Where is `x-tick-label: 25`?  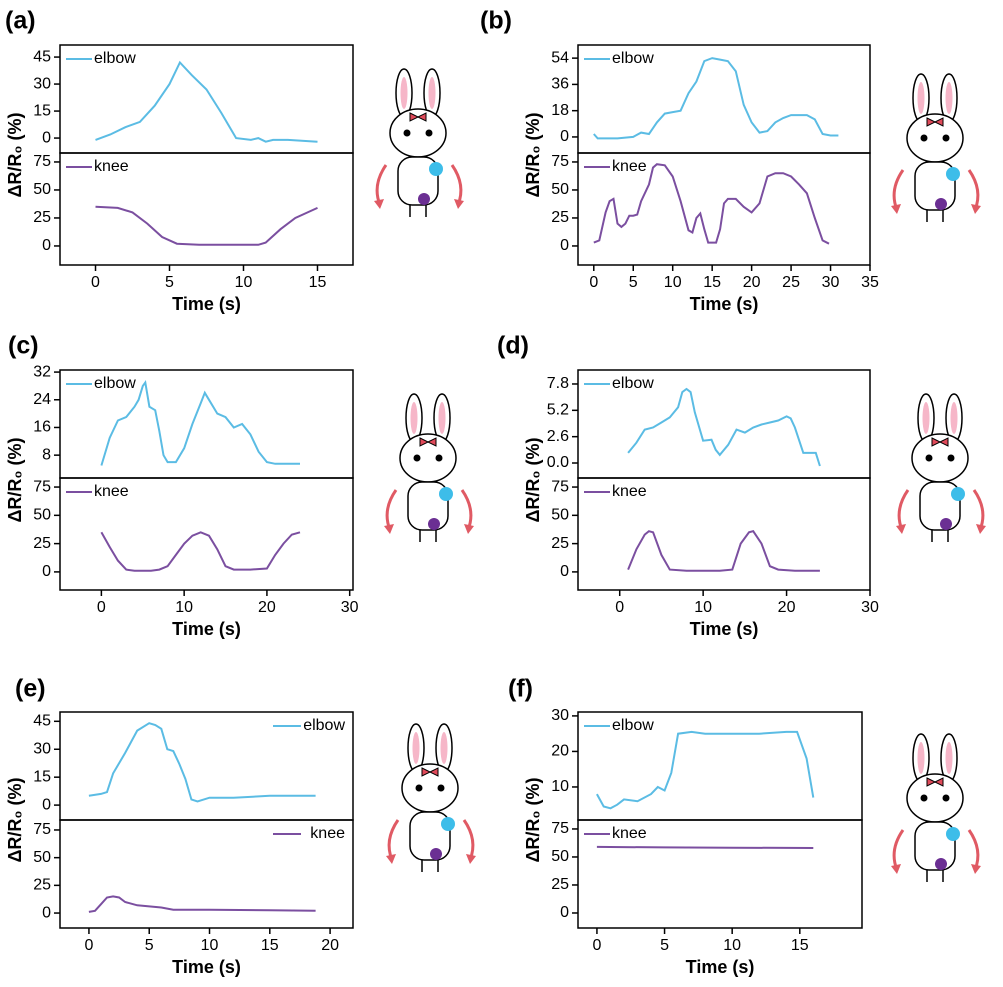
x-tick-label: 25 is located at coordinates (791, 282).